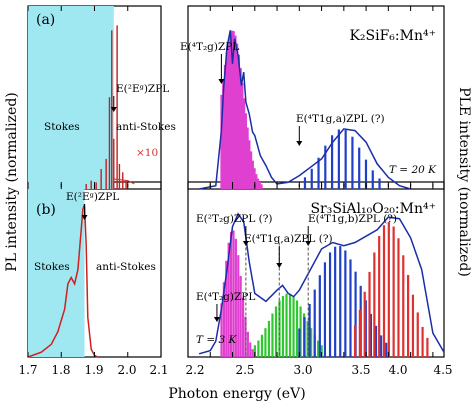  I want to click on compound-label-b: Sr₃SiAl₁₀O₂₀:Mn⁴⁺, so click(373, 209).